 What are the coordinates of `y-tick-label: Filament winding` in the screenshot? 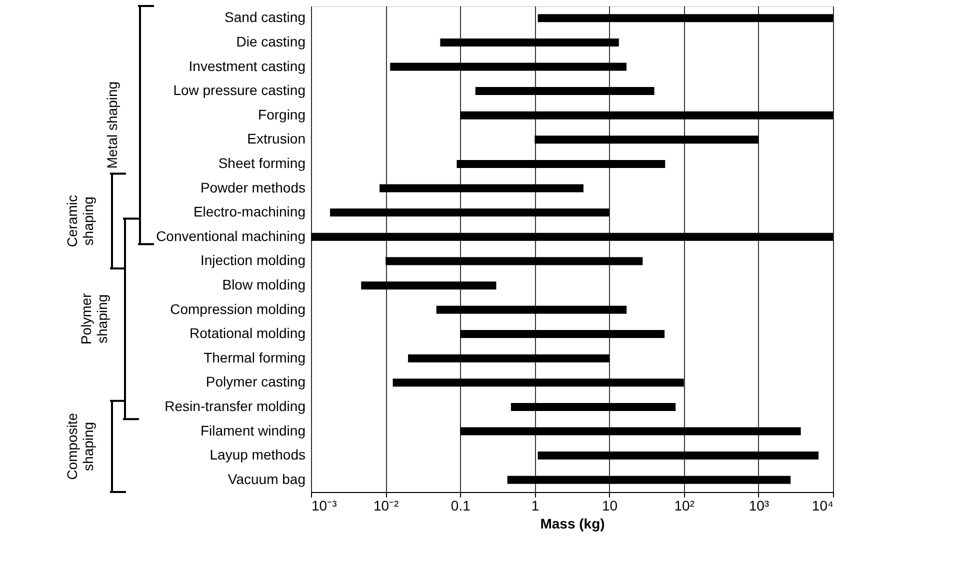 It's located at (253, 430).